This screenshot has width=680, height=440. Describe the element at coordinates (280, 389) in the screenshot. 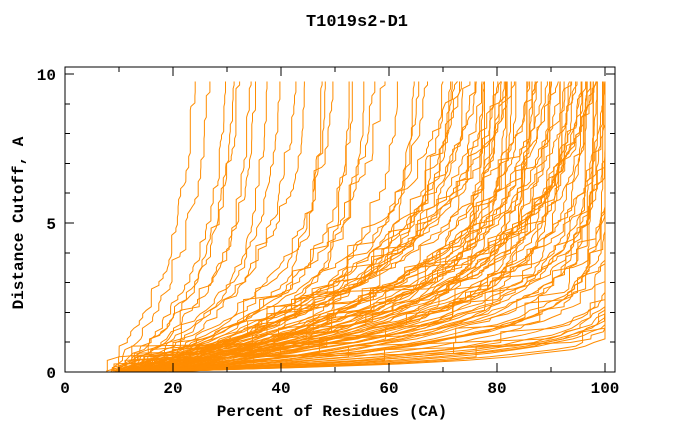

I see `x-tick-label: 40` at that location.